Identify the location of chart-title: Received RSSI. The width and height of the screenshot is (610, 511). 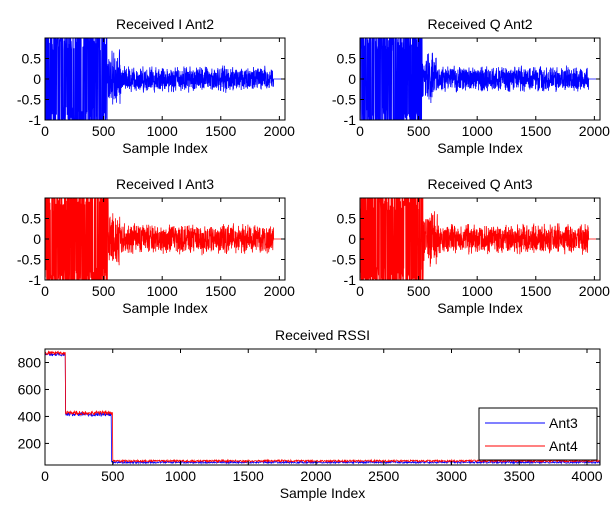
(322, 335).